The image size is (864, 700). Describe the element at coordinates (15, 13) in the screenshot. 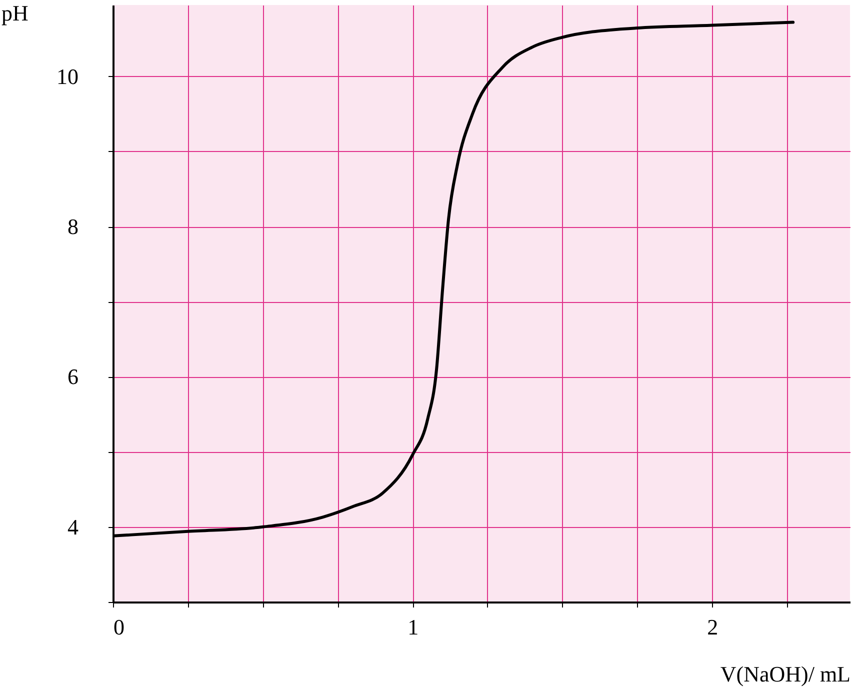

I see `y-axis-title: pH` at that location.